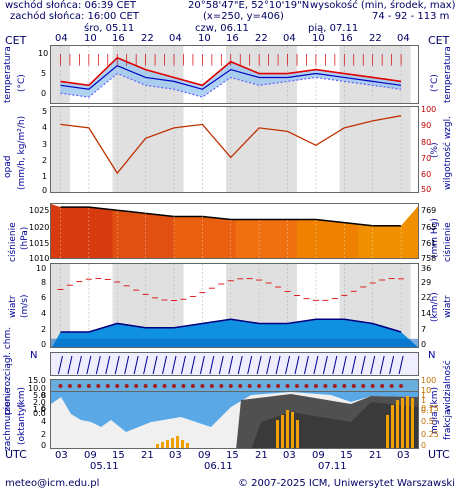  Describe the element at coordinates (44, 421) in the screenshot. I see `clouds-tick-4: 4` at that location.